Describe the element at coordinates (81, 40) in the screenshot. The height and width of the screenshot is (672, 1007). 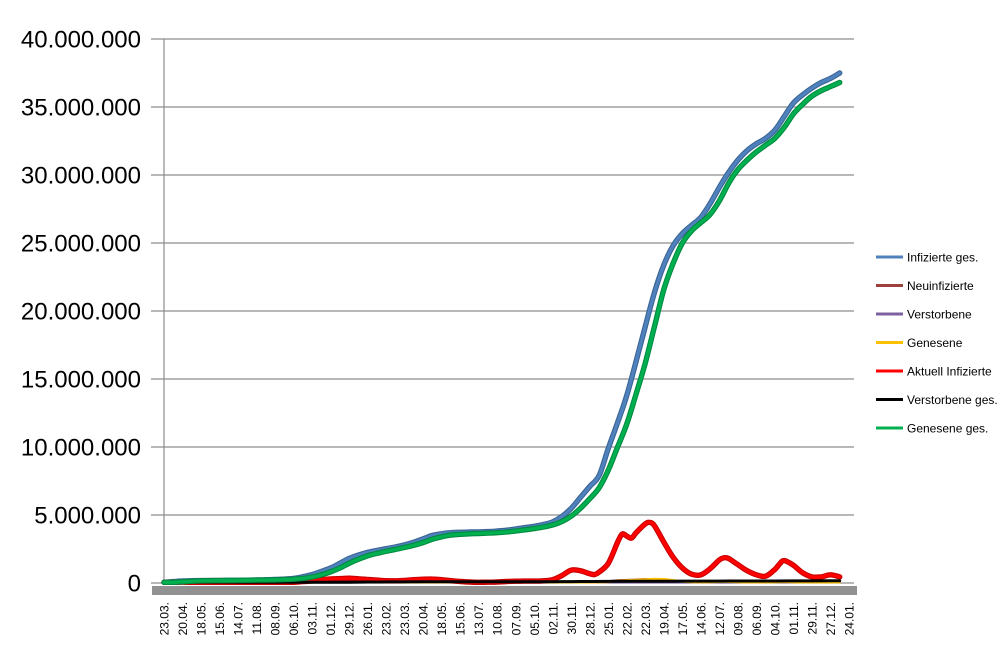
I see `y-axis-label: 40.000.000` at that location.